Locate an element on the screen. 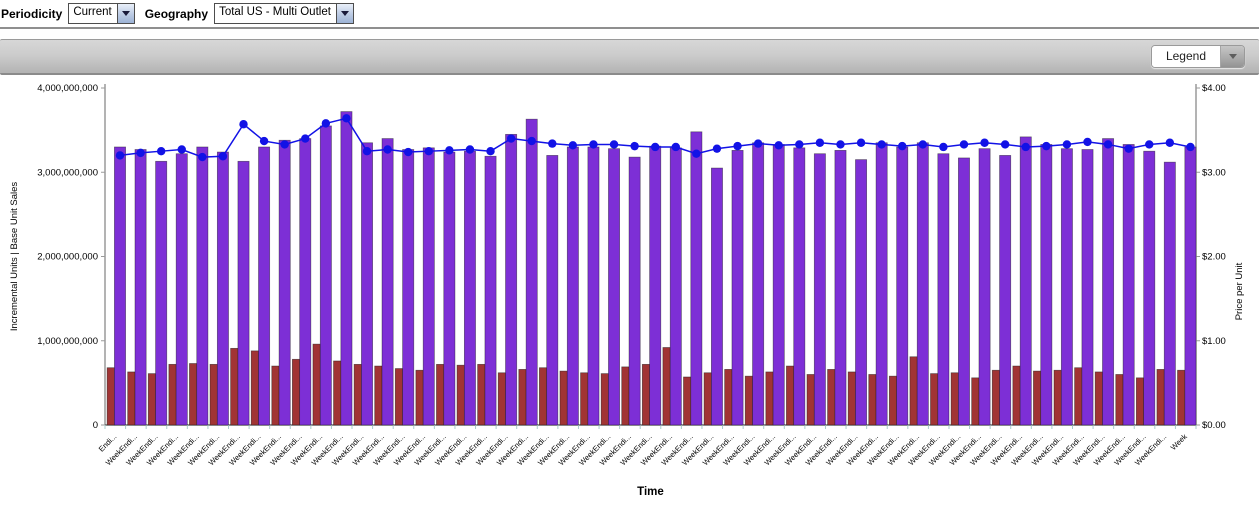 This screenshot has height=513, width=1259. right-axis-title: Price per Unit is located at coordinates (1239, 291).